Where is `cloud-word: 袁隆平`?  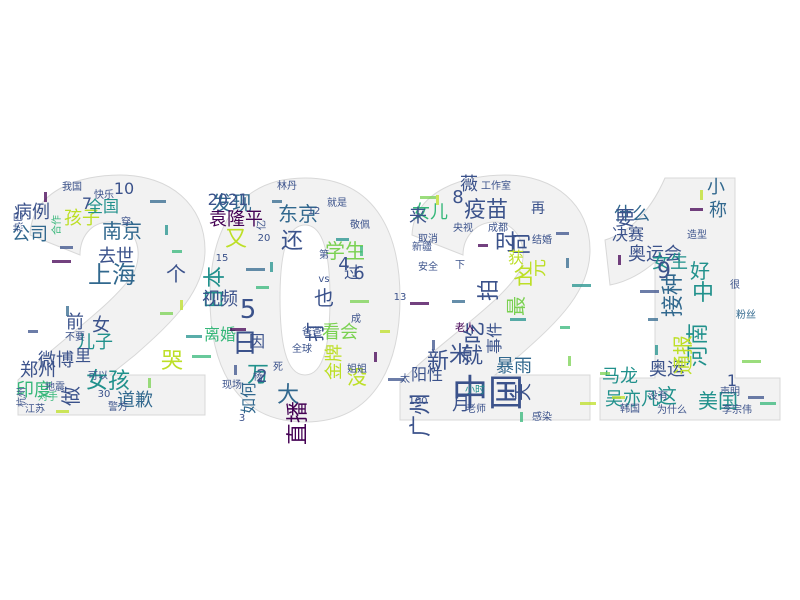
cloud-word: 袁隆平 is located at coordinates (236, 219).